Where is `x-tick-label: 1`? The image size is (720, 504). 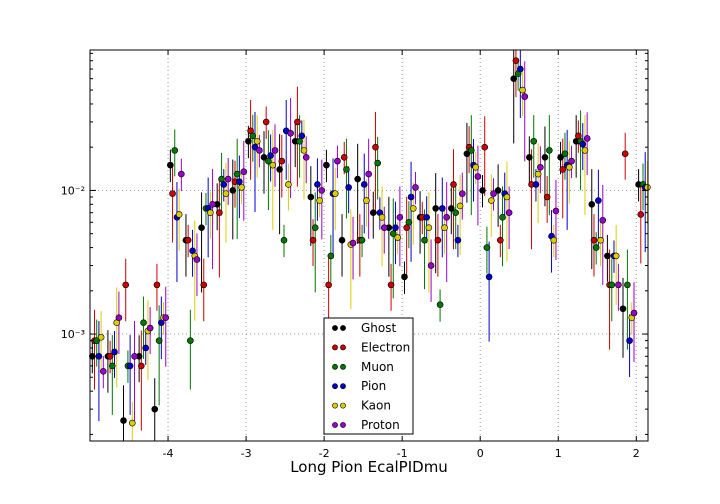
x-tick-label: 1 is located at coordinates (558, 453).